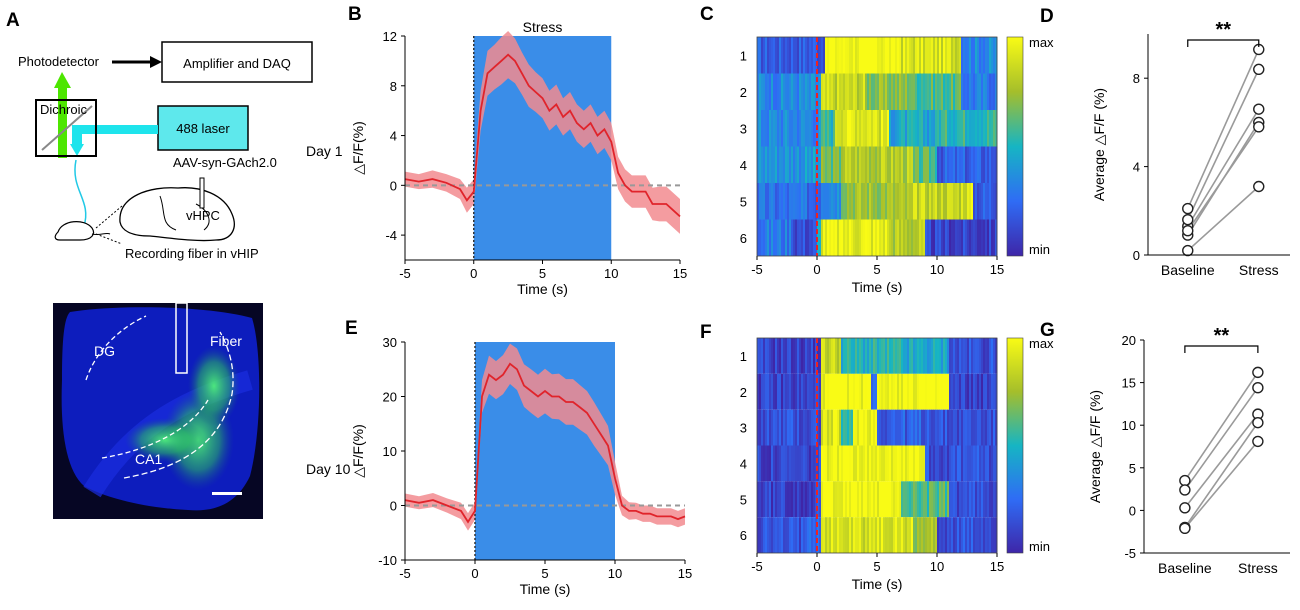 The width and height of the screenshot is (1300, 610). What do you see at coordinates (877, 584) in the screenshot?
I see `x-axis-label: Time (s)` at bounding box center [877, 584].